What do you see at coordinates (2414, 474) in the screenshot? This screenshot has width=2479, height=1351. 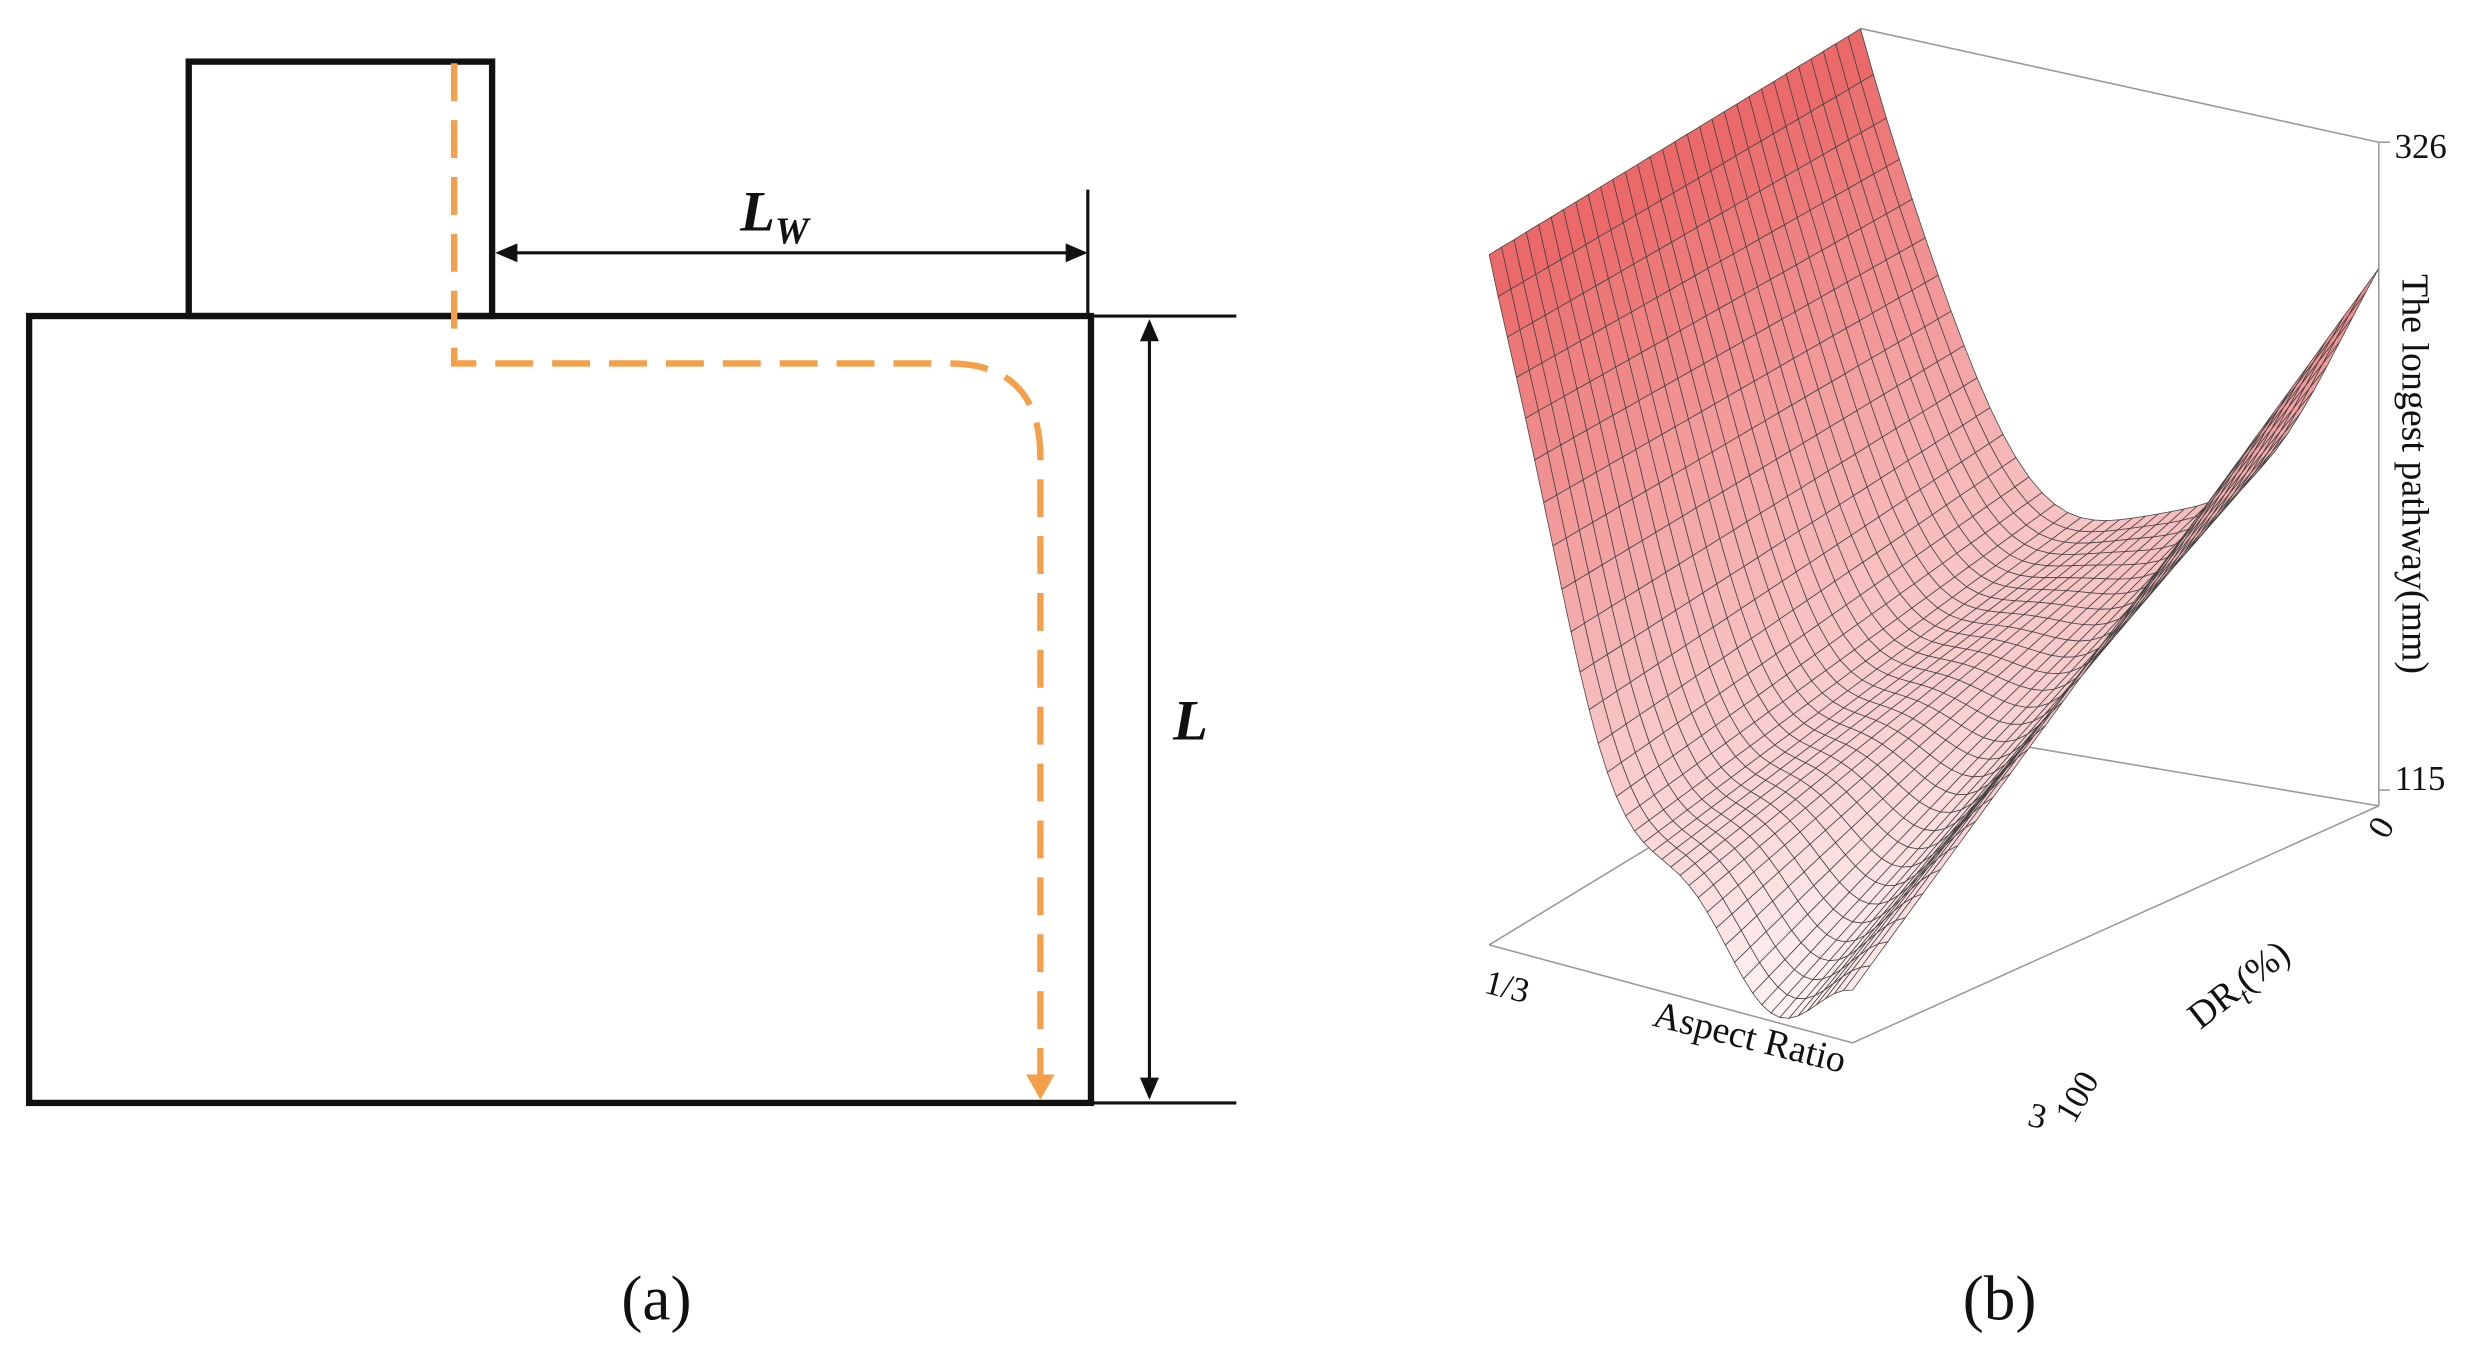 I see `z-axis-title: The longest pathway(mm)` at bounding box center [2414, 474].